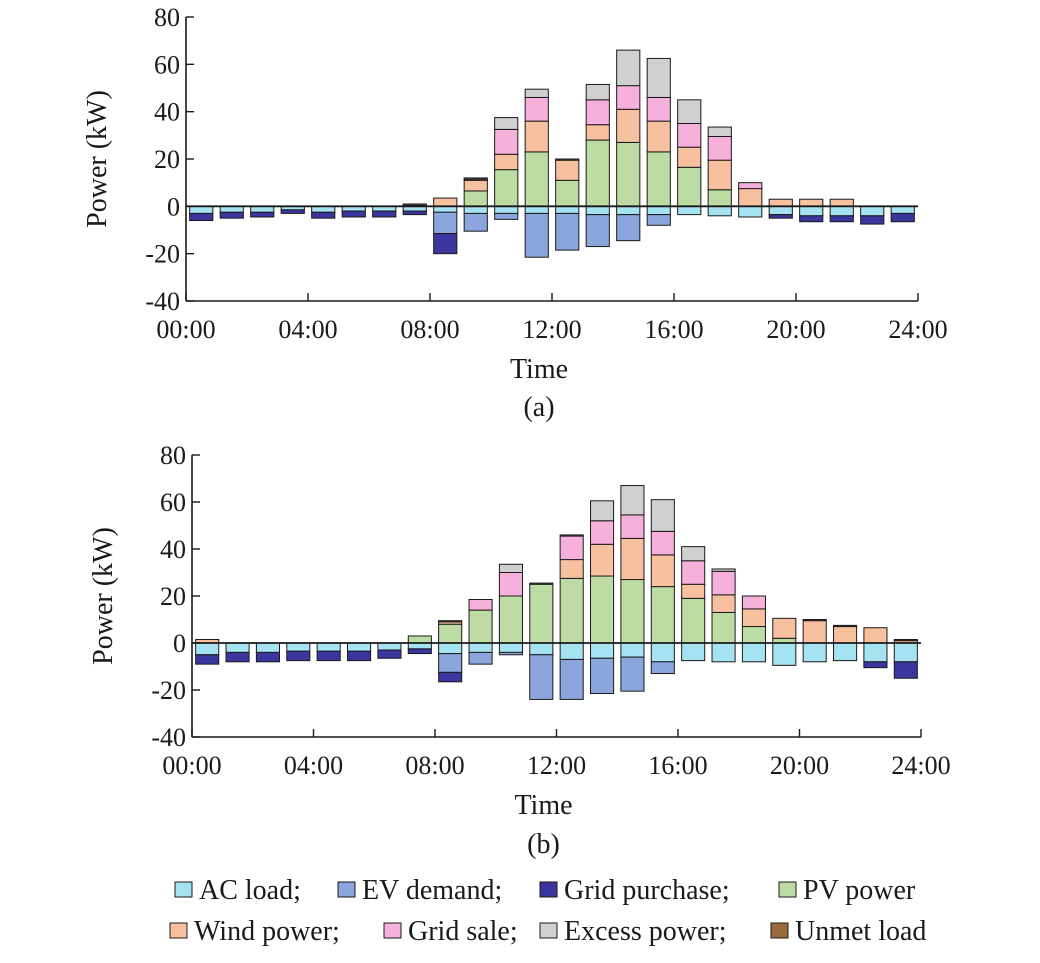  What do you see at coordinates (693, 554) in the screenshot?
I see `bar-excess-power-h16` at bounding box center [693, 554].